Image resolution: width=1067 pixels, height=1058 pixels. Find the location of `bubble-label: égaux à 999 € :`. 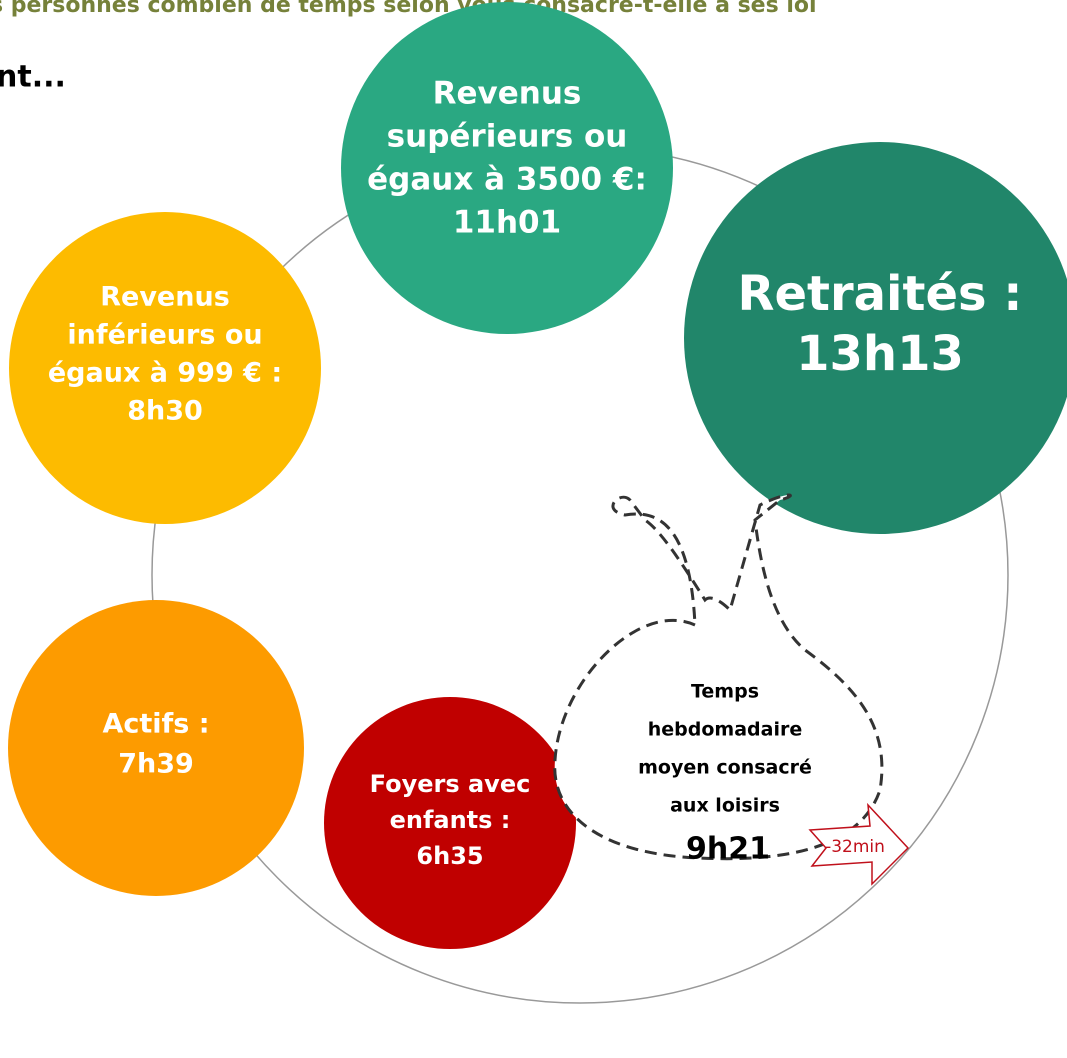

bubble-label: égaux à 999 € : is located at coordinates (165, 373).